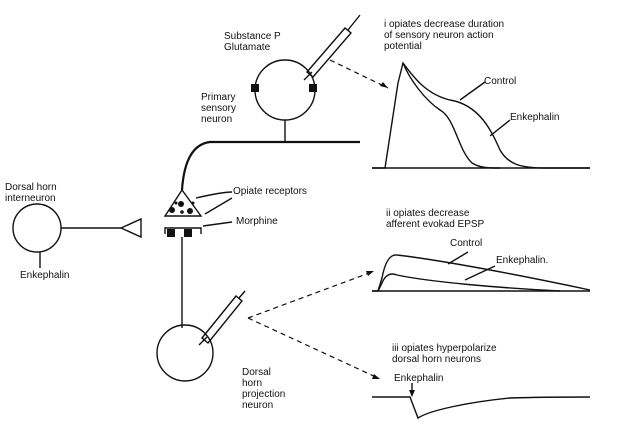 The width and height of the screenshot is (619, 425). Describe the element at coordinates (436, 359) in the screenshot. I see `panel-iii-title-2: dorsal horn neurons` at that location.